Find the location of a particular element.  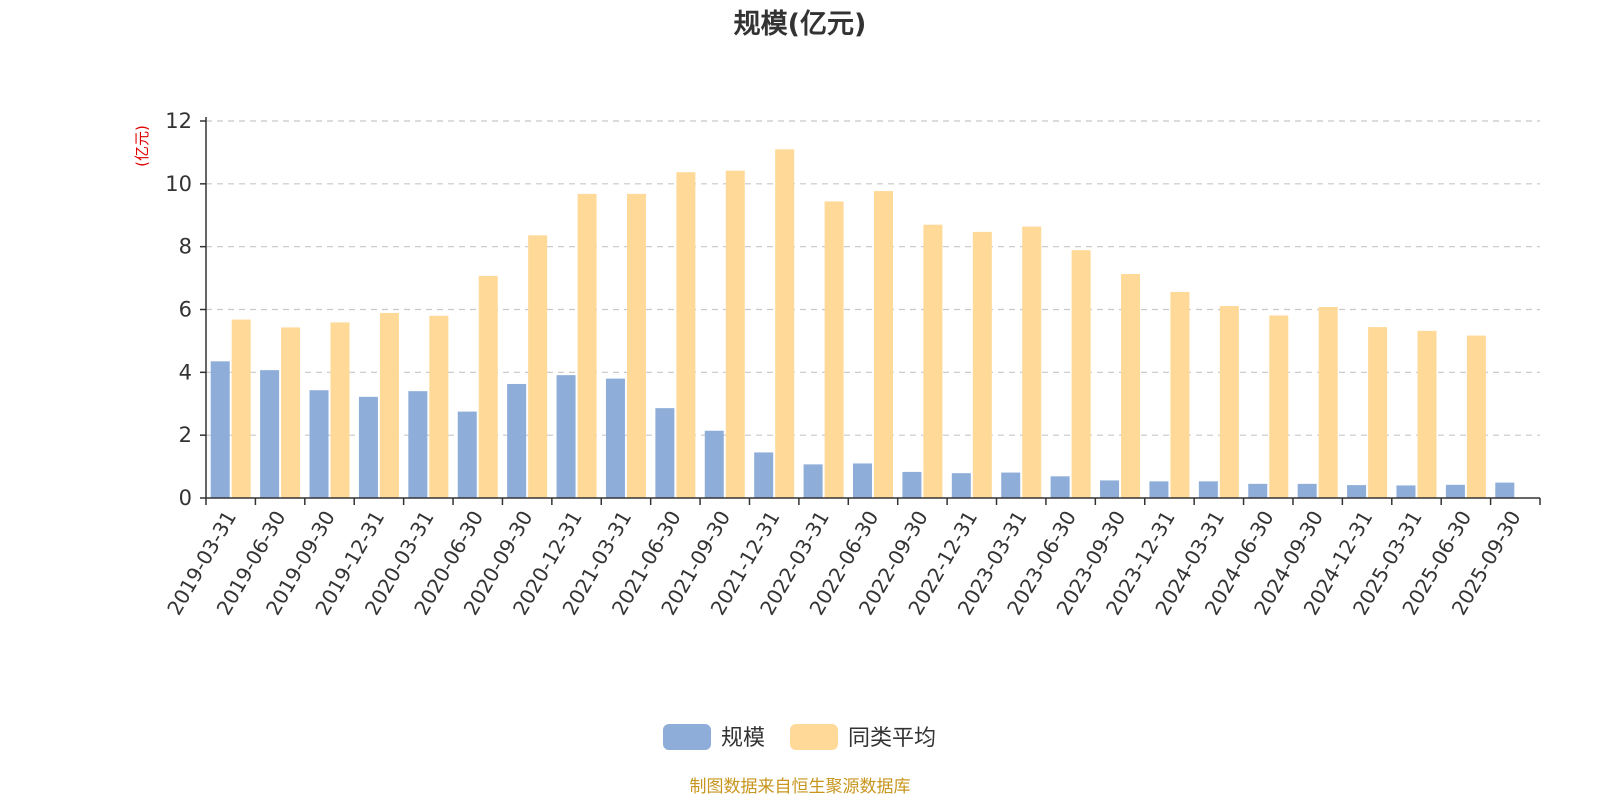

y-tick-label: 12 is located at coordinates (178, 121).